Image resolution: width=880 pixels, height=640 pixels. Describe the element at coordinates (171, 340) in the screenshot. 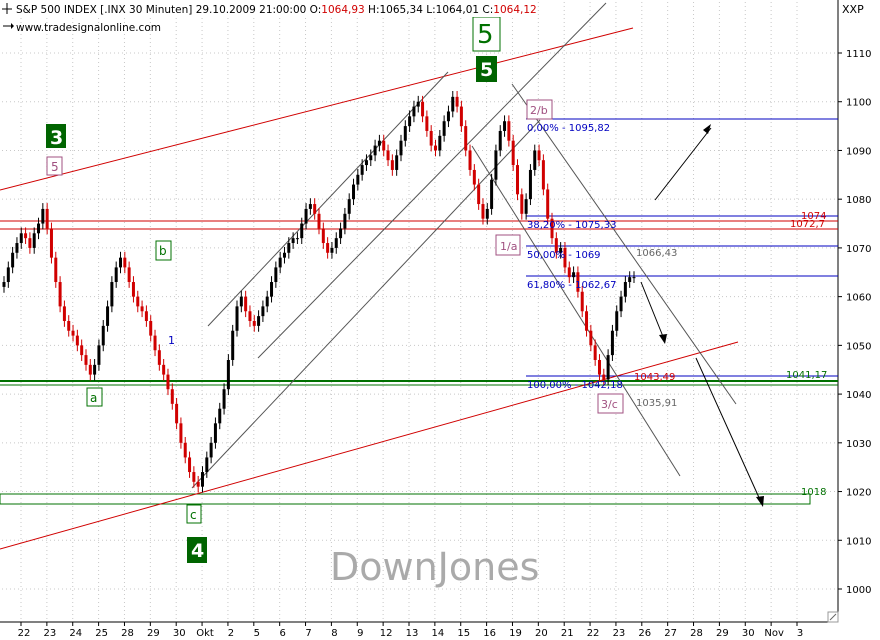

I see `wave-1-small-label: 1` at that location.